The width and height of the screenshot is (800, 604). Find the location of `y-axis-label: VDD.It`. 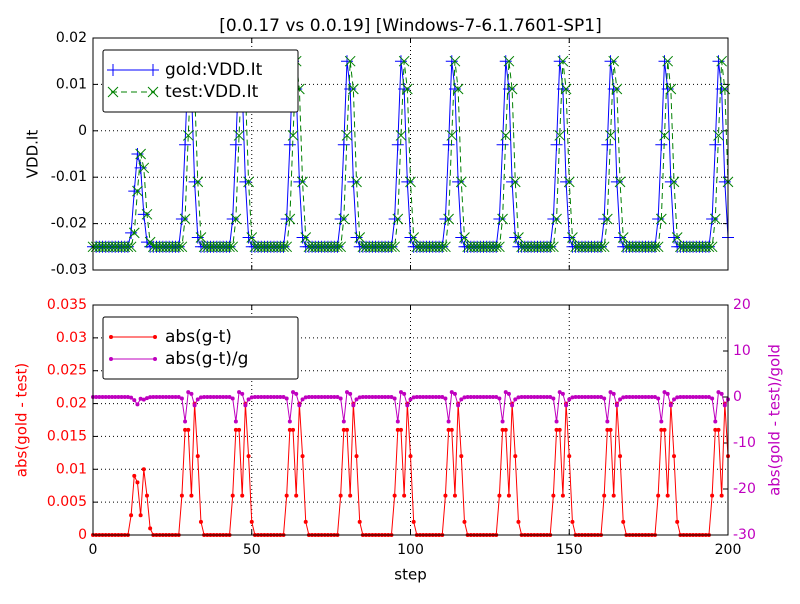

y-axis-label: VDD.It is located at coordinates (33, 154).